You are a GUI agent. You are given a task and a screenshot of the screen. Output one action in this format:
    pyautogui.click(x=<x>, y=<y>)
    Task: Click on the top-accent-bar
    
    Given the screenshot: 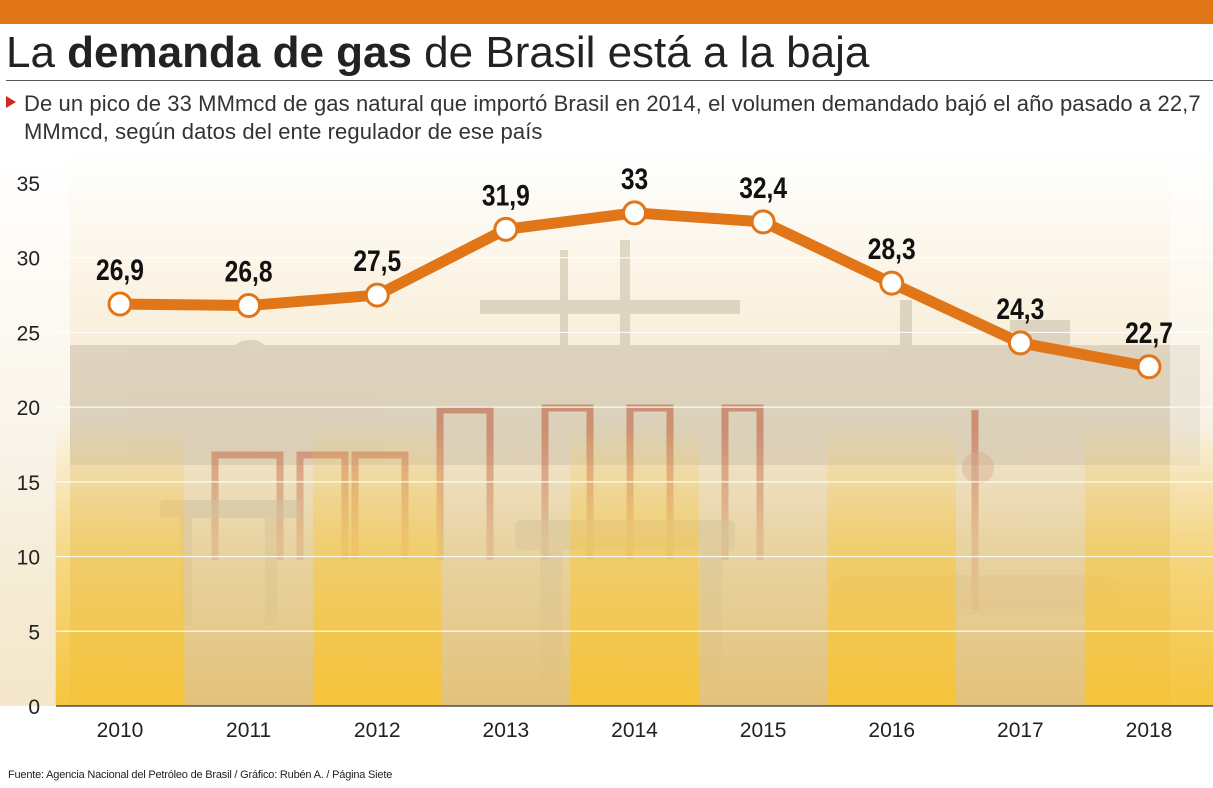 What is the action you would take?
    pyautogui.click(x=606, y=12)
    